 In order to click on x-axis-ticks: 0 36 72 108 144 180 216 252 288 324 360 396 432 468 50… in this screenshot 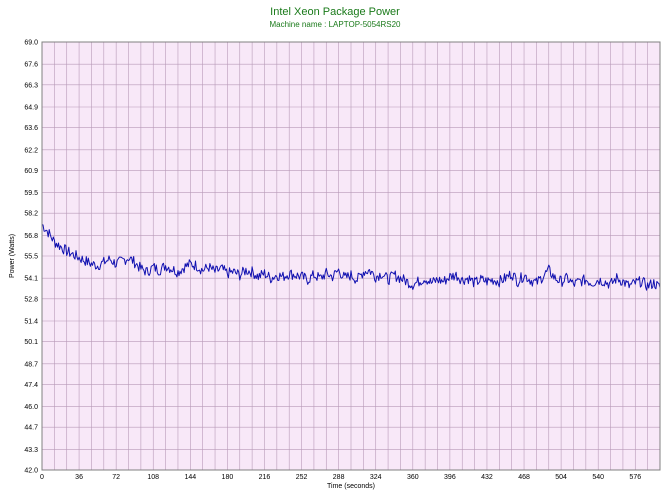, I will do `click(340, 477)`.